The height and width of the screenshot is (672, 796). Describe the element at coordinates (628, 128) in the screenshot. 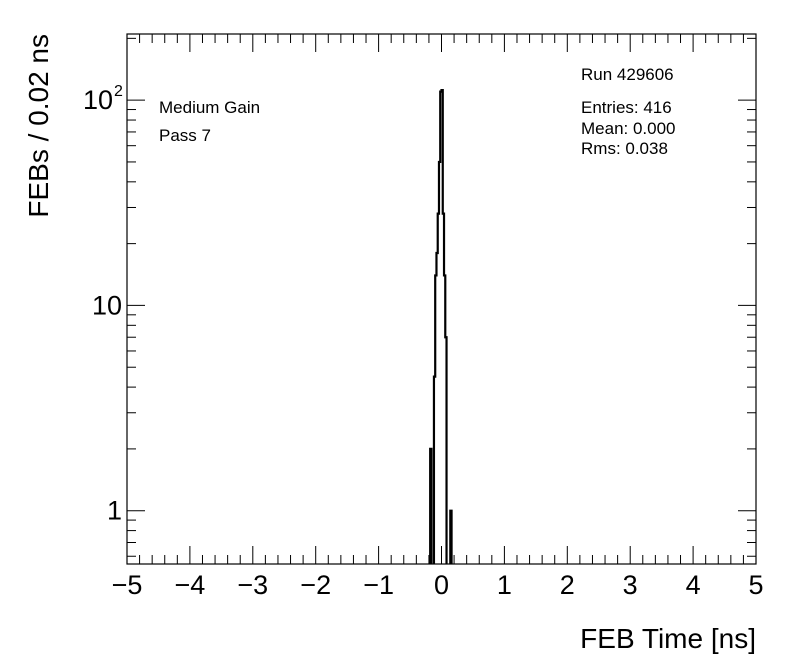

I see `stat-mean: Mean: 0.000` at that location.